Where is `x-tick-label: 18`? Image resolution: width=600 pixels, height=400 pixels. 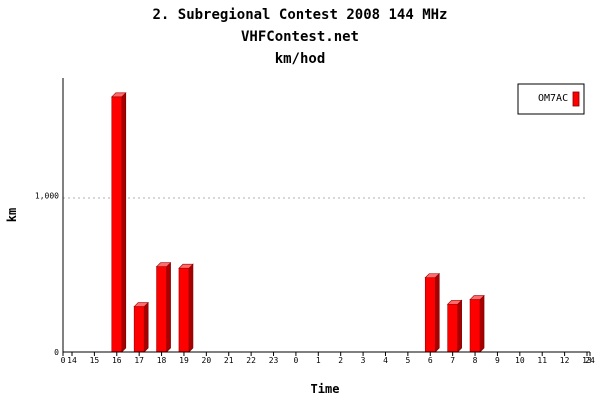
x-tick-label: 18 is located at coordinates (162, 360).